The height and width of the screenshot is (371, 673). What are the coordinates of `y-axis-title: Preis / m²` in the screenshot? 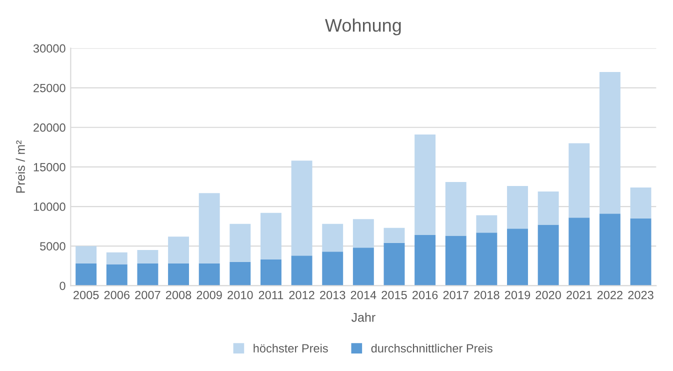 It's located at (20, 166).